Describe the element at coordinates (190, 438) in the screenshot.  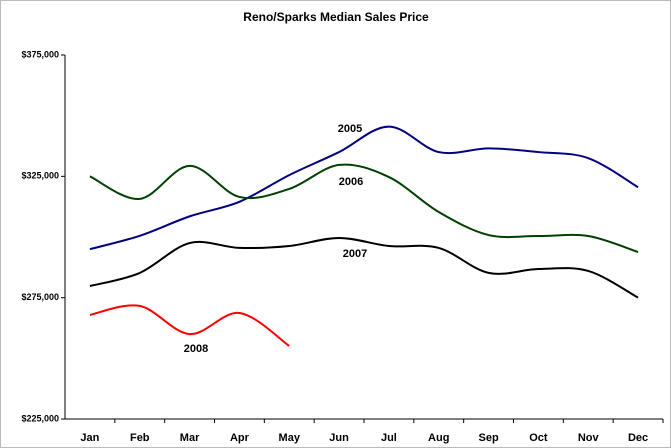
I see `x-tick-label: Mar` at that location.